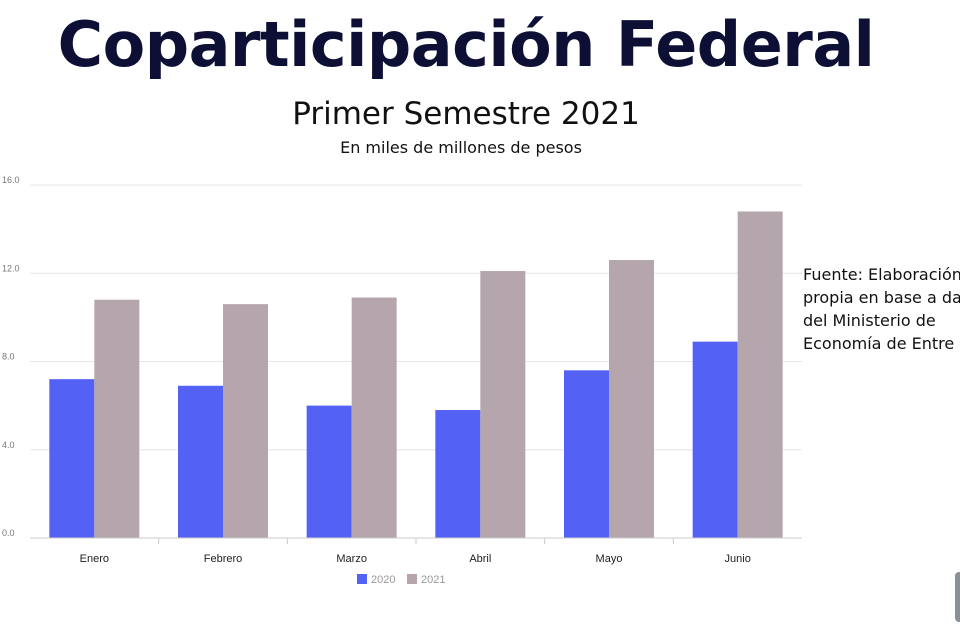 This screenshot has width=960, height=640. I want to click on source-line: del Ministerio de, so click(869, 320).